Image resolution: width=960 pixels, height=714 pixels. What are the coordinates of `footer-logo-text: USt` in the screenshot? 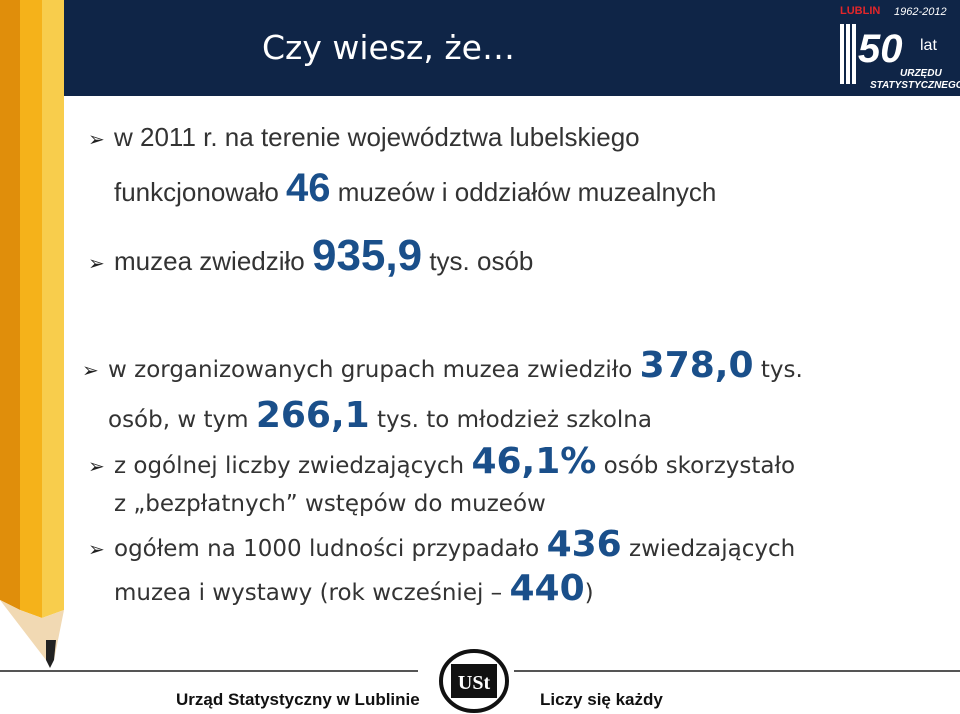 It's located at (474, 683).